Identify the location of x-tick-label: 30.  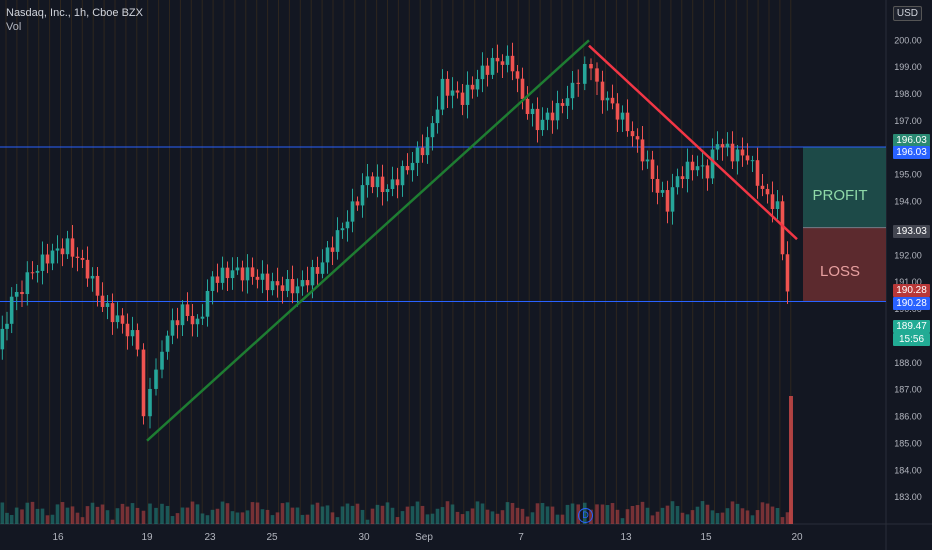
(364, 537).